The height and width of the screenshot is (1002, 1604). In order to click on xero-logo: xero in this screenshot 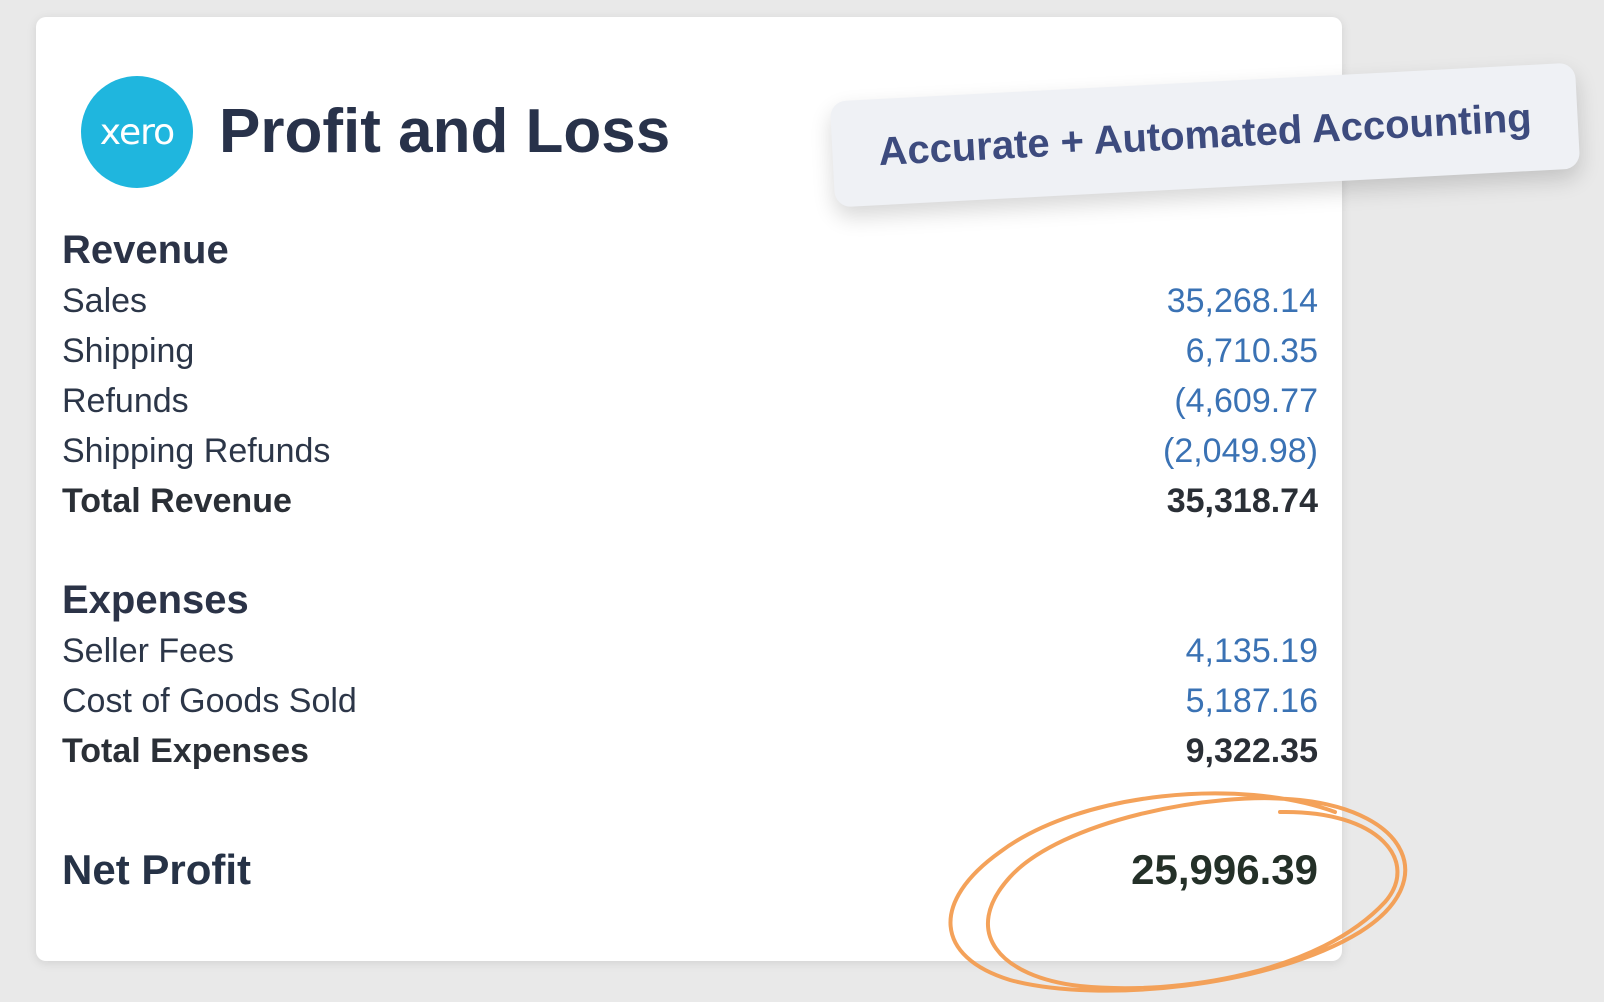, I will do `click(137, 132)`.